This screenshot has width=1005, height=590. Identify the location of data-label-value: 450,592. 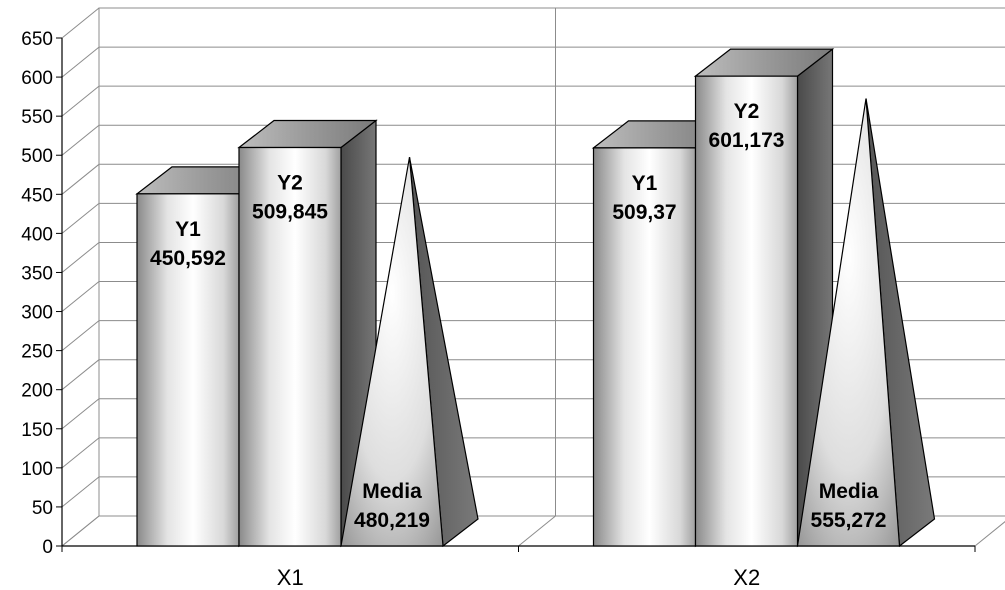
(188, 258).